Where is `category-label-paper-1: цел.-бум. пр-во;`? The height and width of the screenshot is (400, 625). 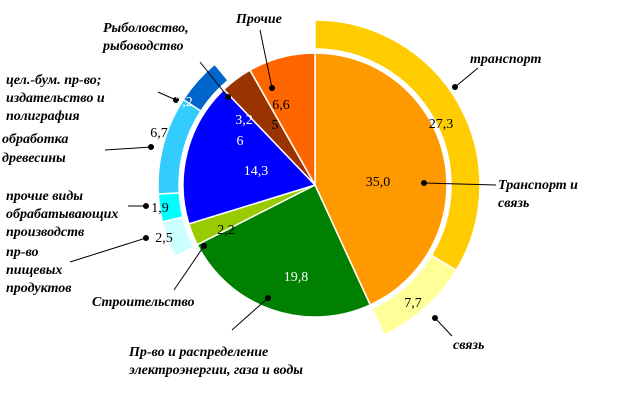
category-label-paper-1: цел.-бум. пр-во; is located at coordinates (53, 80).